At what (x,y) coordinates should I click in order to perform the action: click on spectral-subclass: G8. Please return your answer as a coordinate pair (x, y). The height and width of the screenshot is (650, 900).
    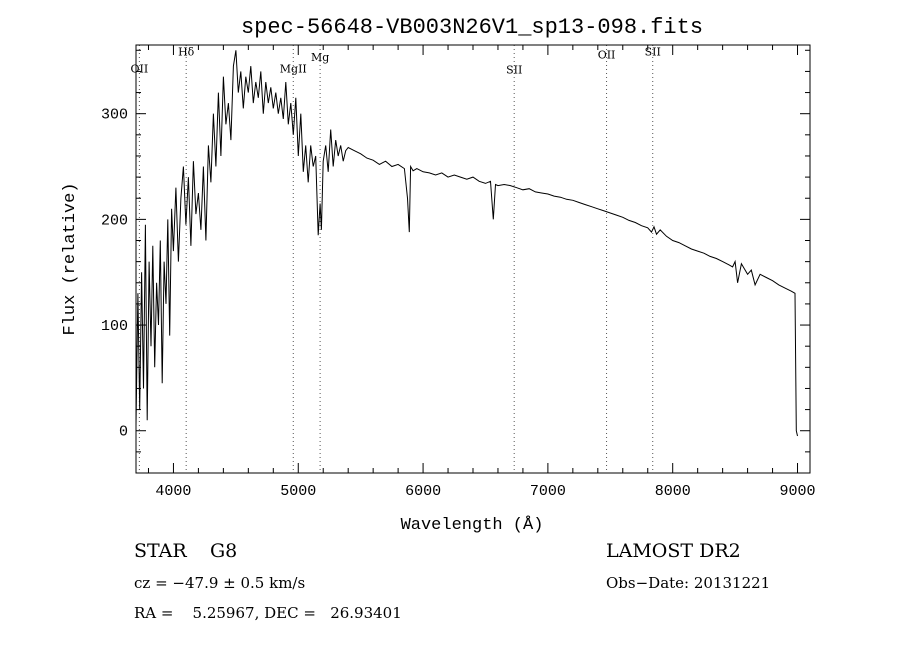
    Looking at the image, I should click on (224, 551).